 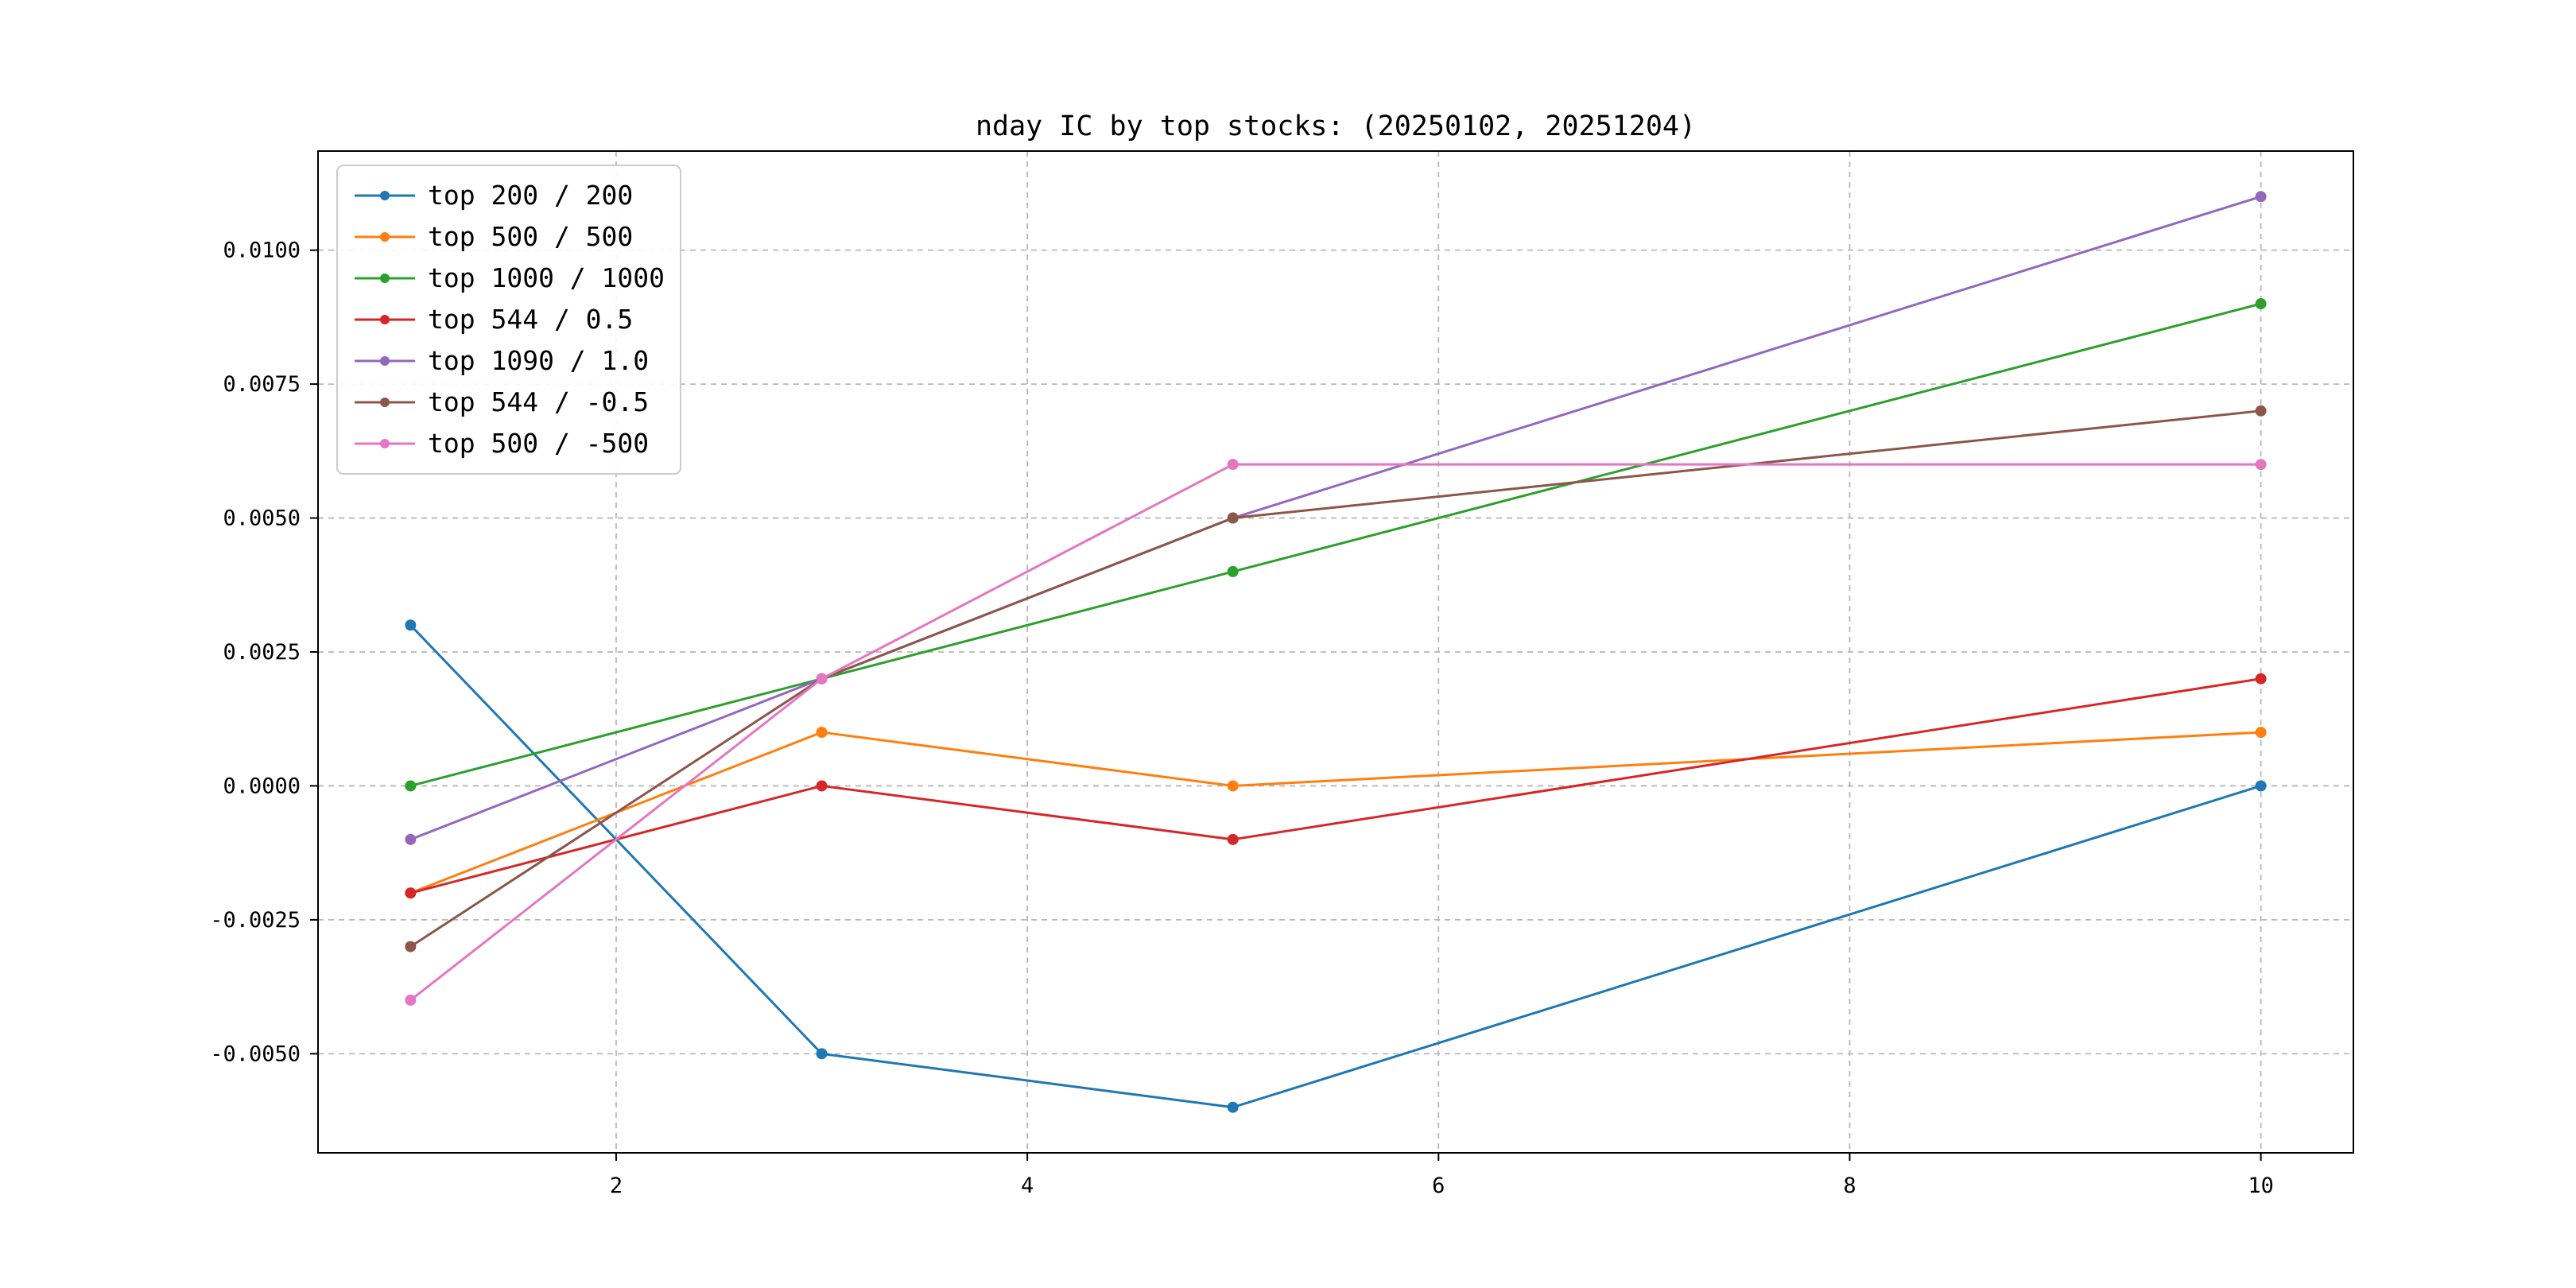 What do you see at coordinates (256, 1054) in the screenshot?
I see `y-tick-label: -0.0050` at bounding box center [256, 1054].